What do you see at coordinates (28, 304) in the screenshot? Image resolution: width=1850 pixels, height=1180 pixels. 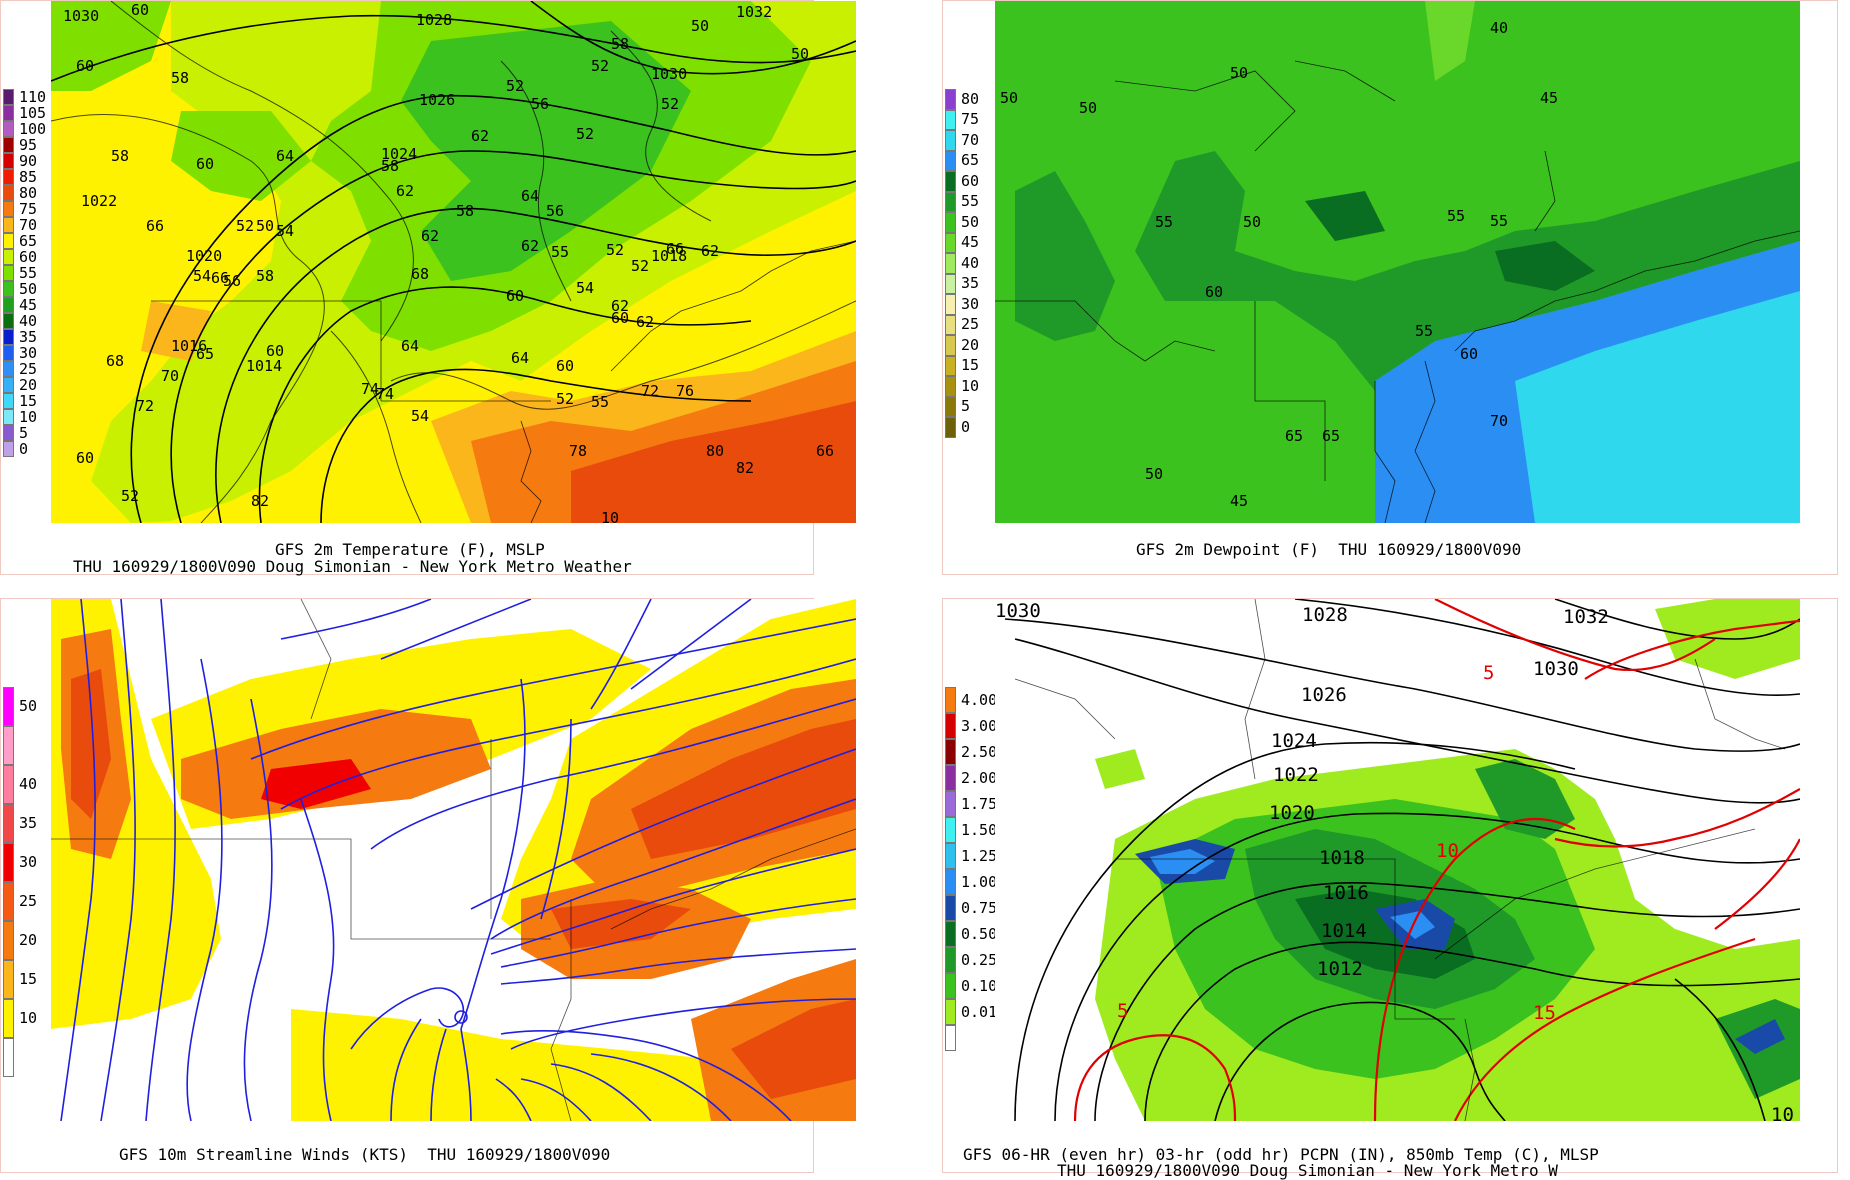 I see `legend-label: 45` at bounding box center [28, 304].